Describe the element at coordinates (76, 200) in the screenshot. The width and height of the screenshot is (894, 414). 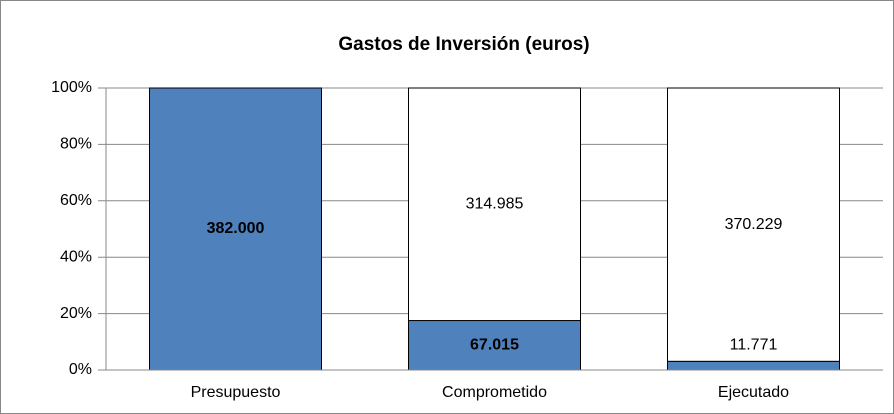
I see `y-tick-label: 60%` at that location.